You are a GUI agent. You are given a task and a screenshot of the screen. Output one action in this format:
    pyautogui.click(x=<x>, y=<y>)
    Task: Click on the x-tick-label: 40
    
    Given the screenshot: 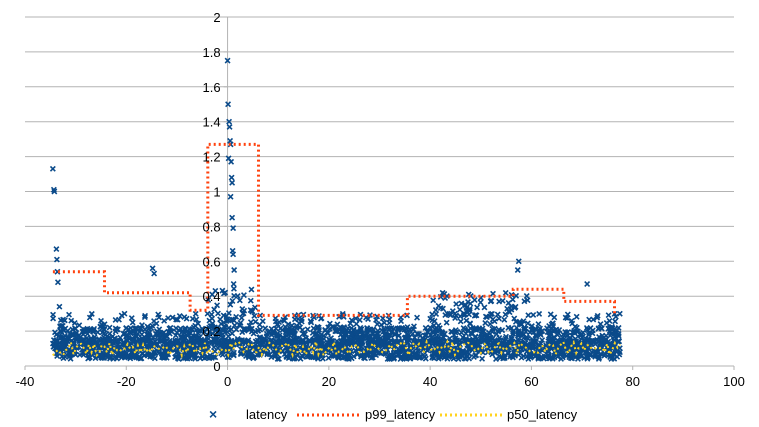 What is the action you would take?
    pyautogui.click(x=430, y=381)
    